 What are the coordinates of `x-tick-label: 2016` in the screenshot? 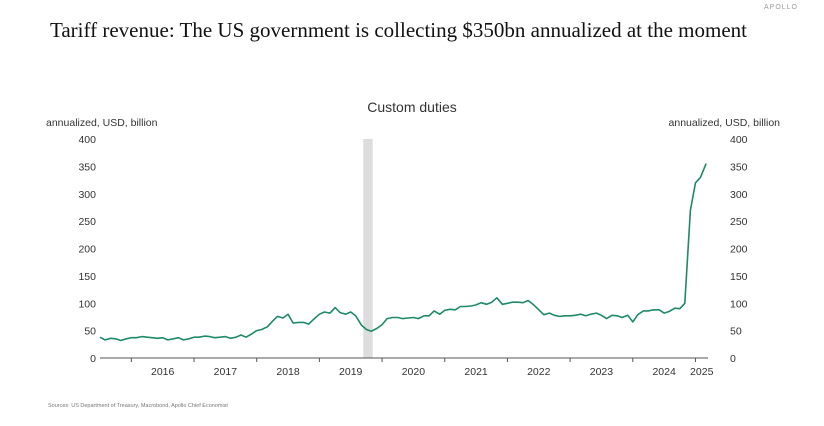 It's located at (163, 372).